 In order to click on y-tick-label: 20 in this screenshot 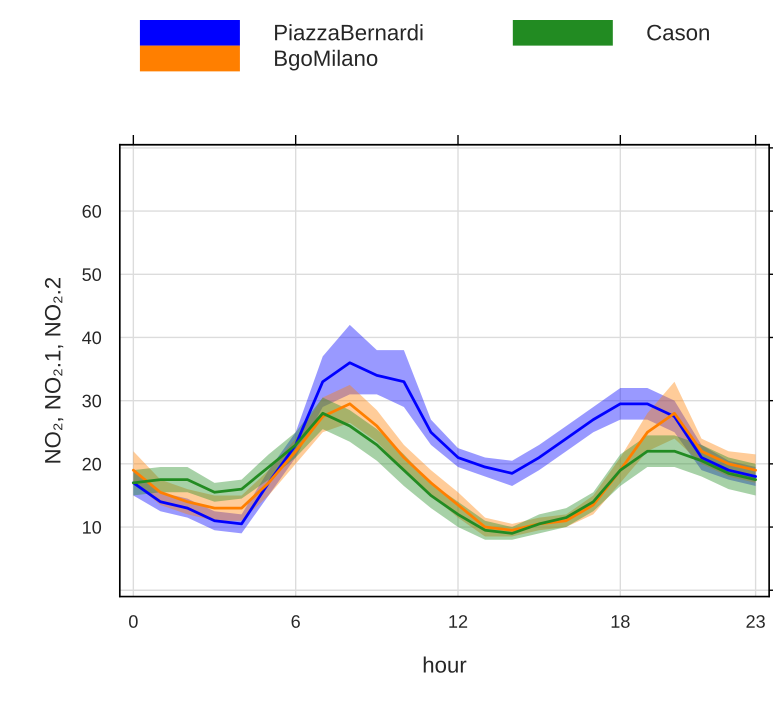, I will do `click(92, 464)`.